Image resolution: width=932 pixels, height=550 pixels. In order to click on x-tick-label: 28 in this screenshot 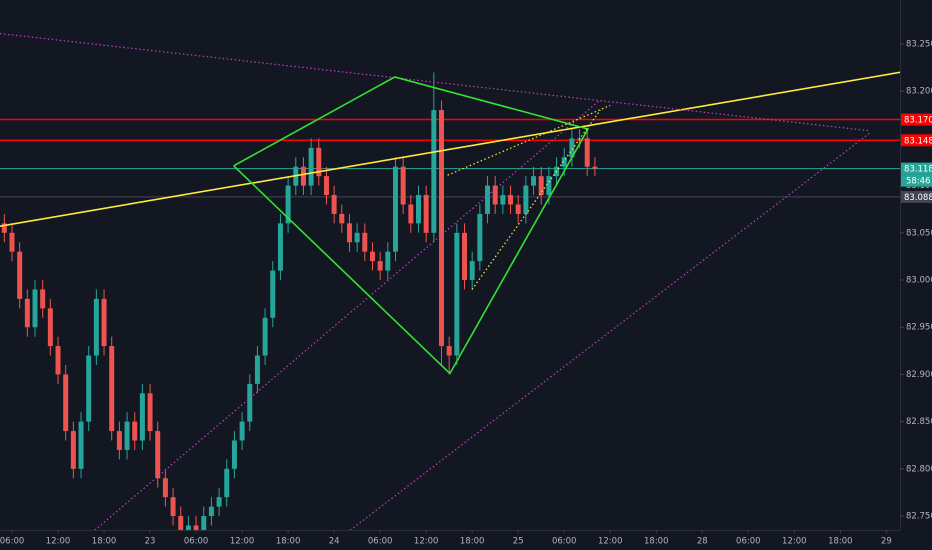, I will do `click(702, 542)`.